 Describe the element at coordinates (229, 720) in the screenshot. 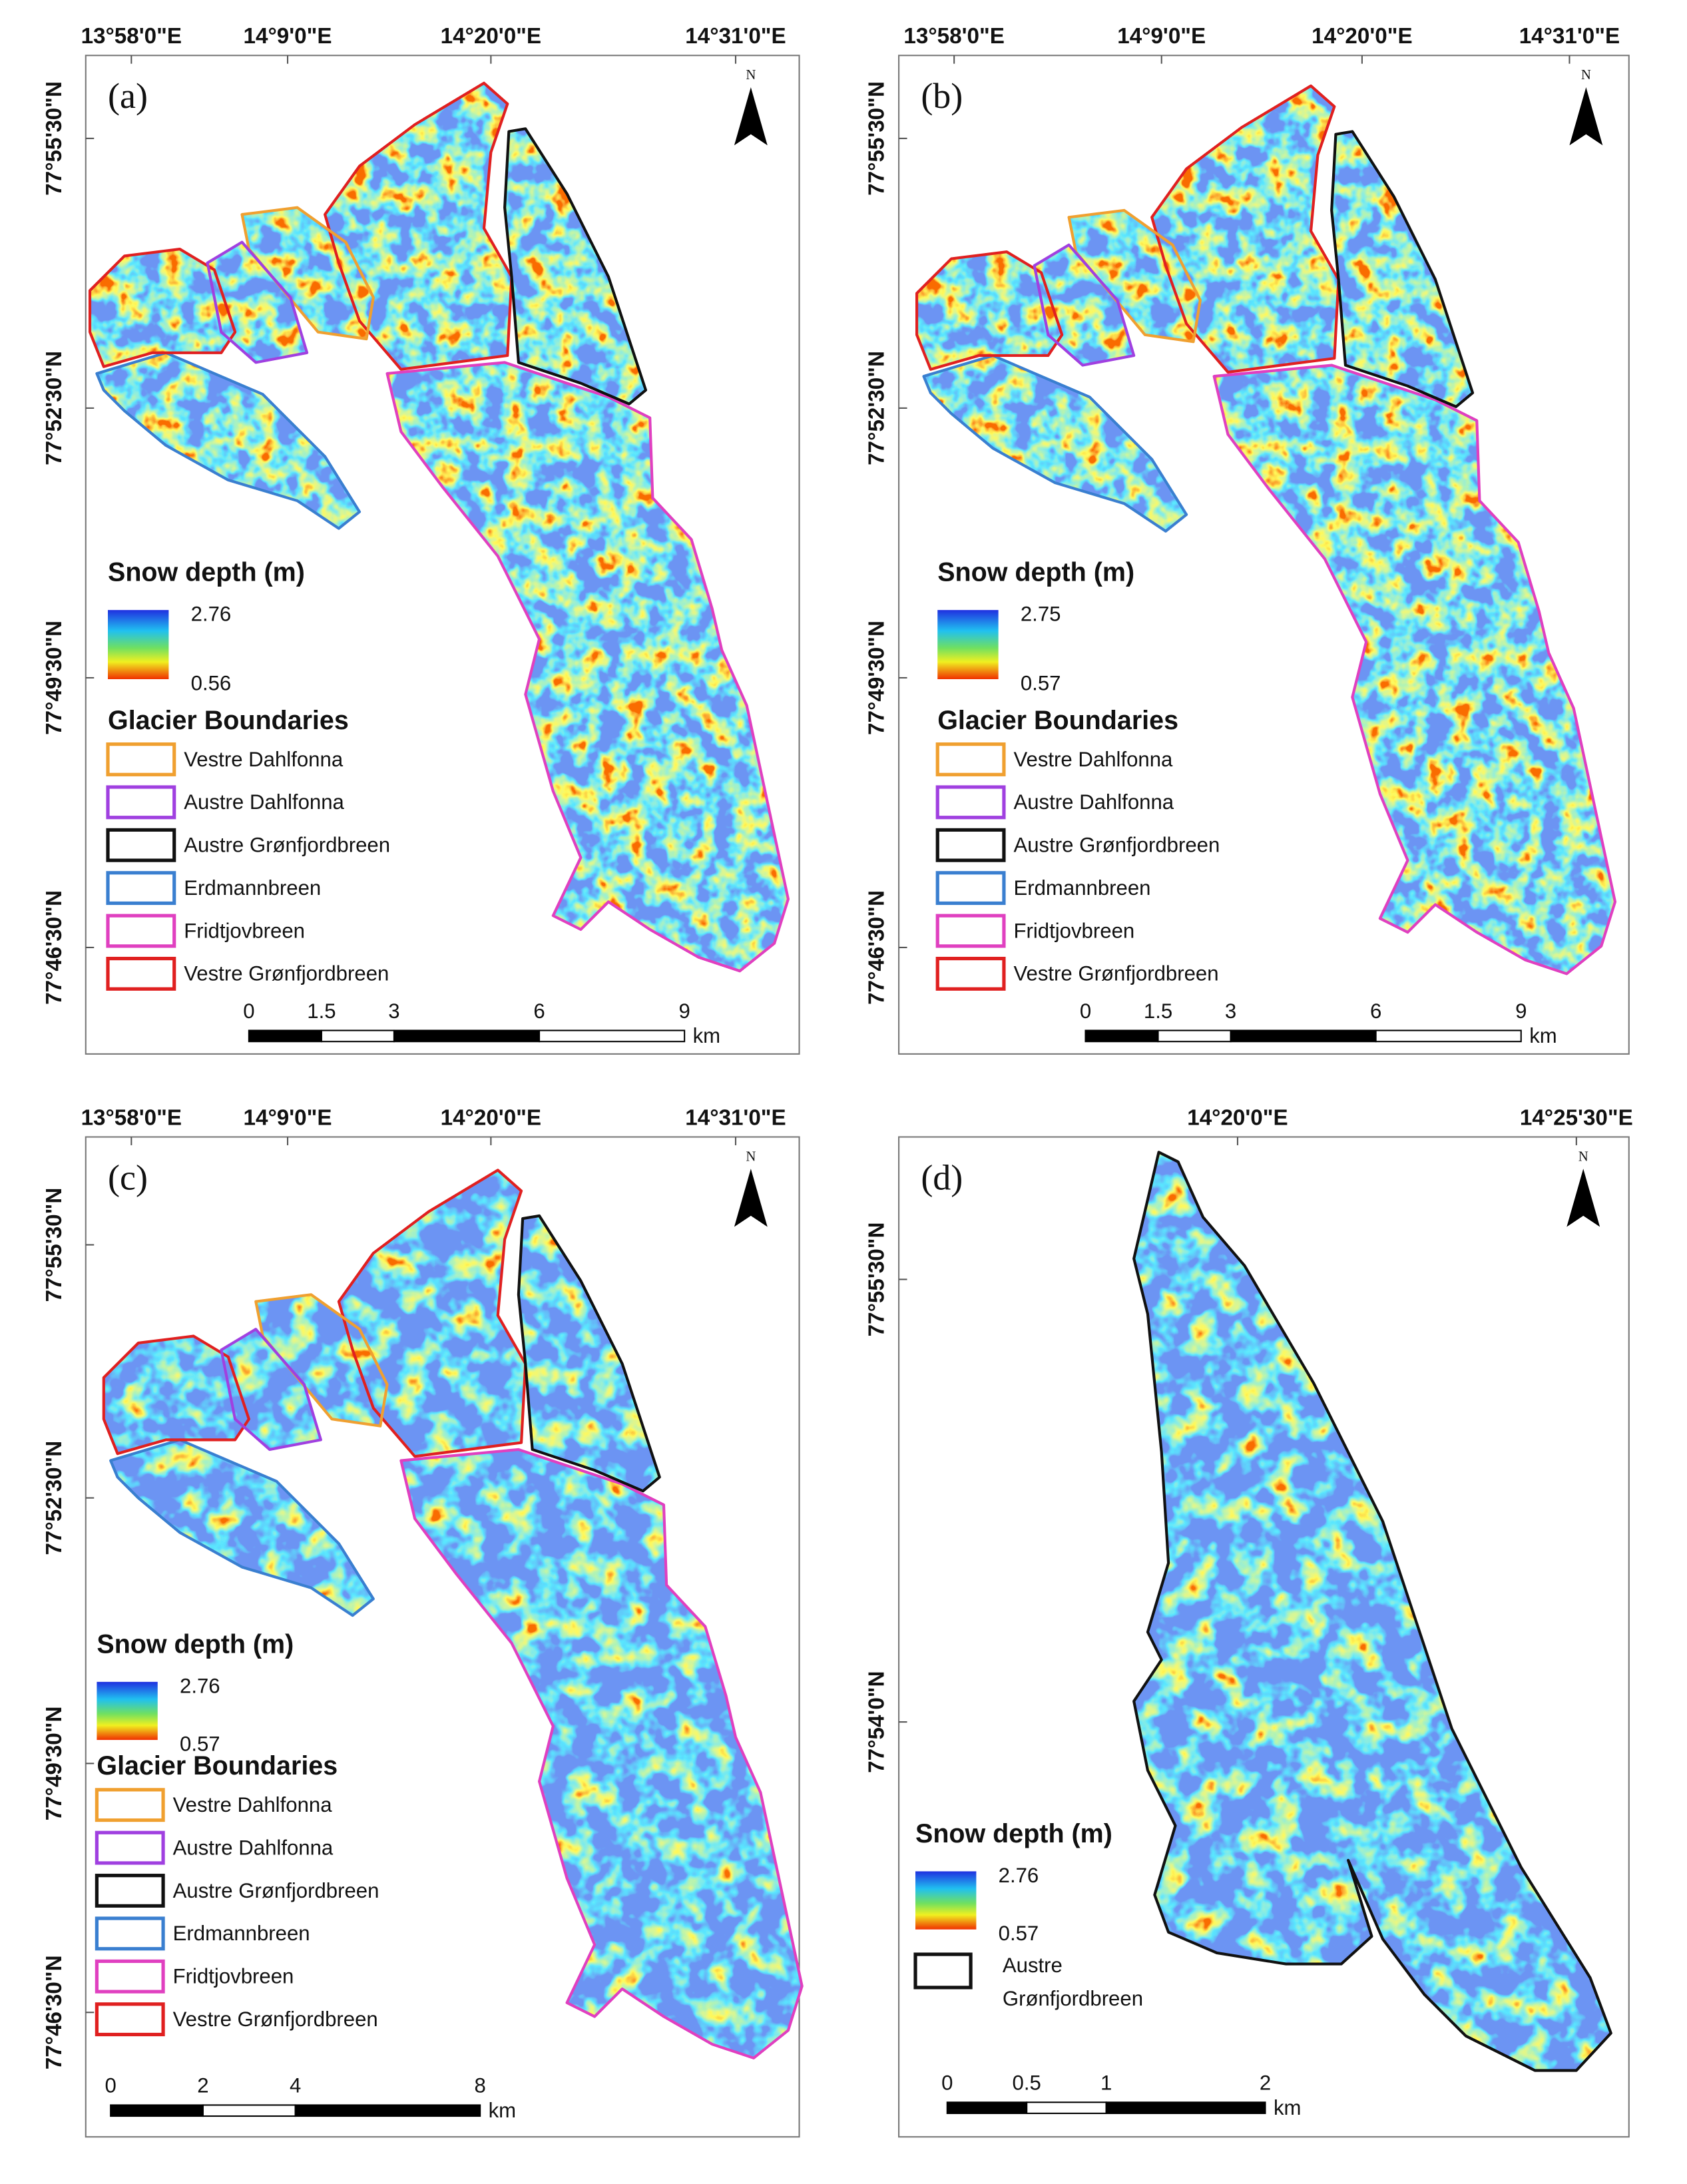

I see `legend-subtitle: Glacier Boundaries` at that location.